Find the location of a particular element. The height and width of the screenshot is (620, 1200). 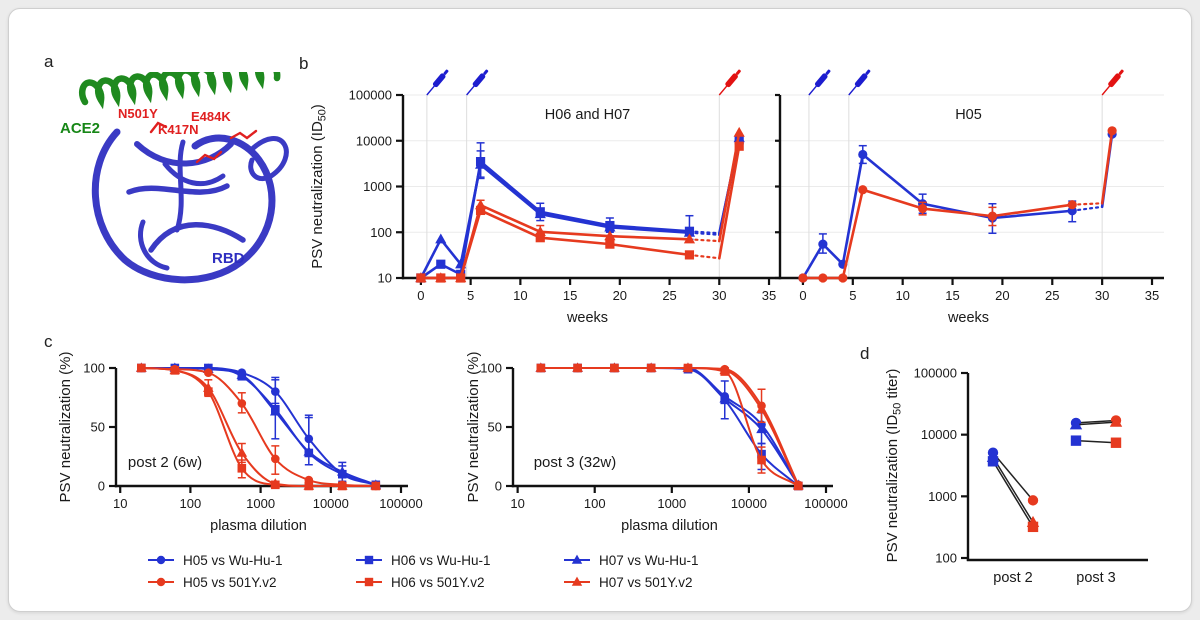

y-axis-title: PSV neutralization (ID50) is located at coordinates (319, 186).